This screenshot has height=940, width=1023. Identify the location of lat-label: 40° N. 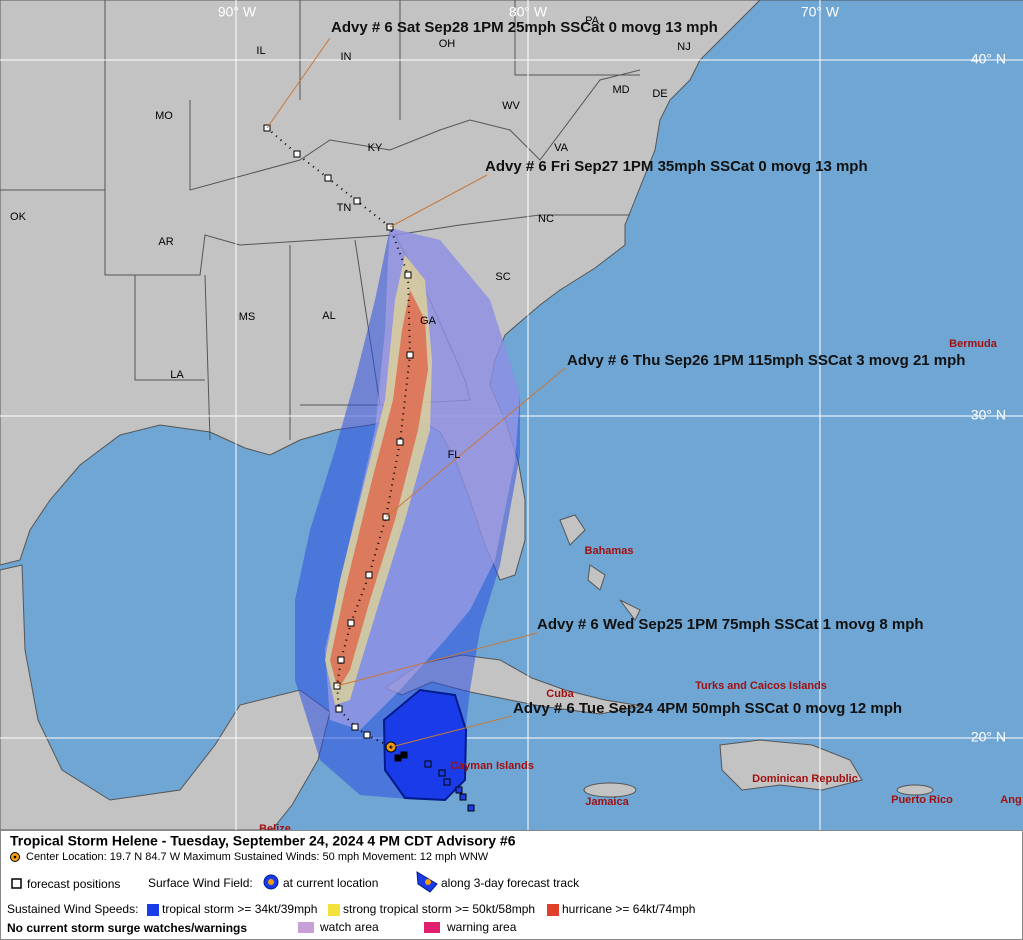
(988, 59).